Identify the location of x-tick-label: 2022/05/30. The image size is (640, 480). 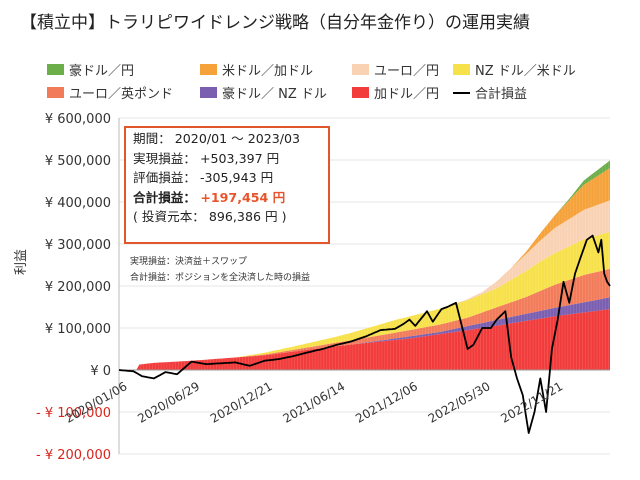
(459, 402).